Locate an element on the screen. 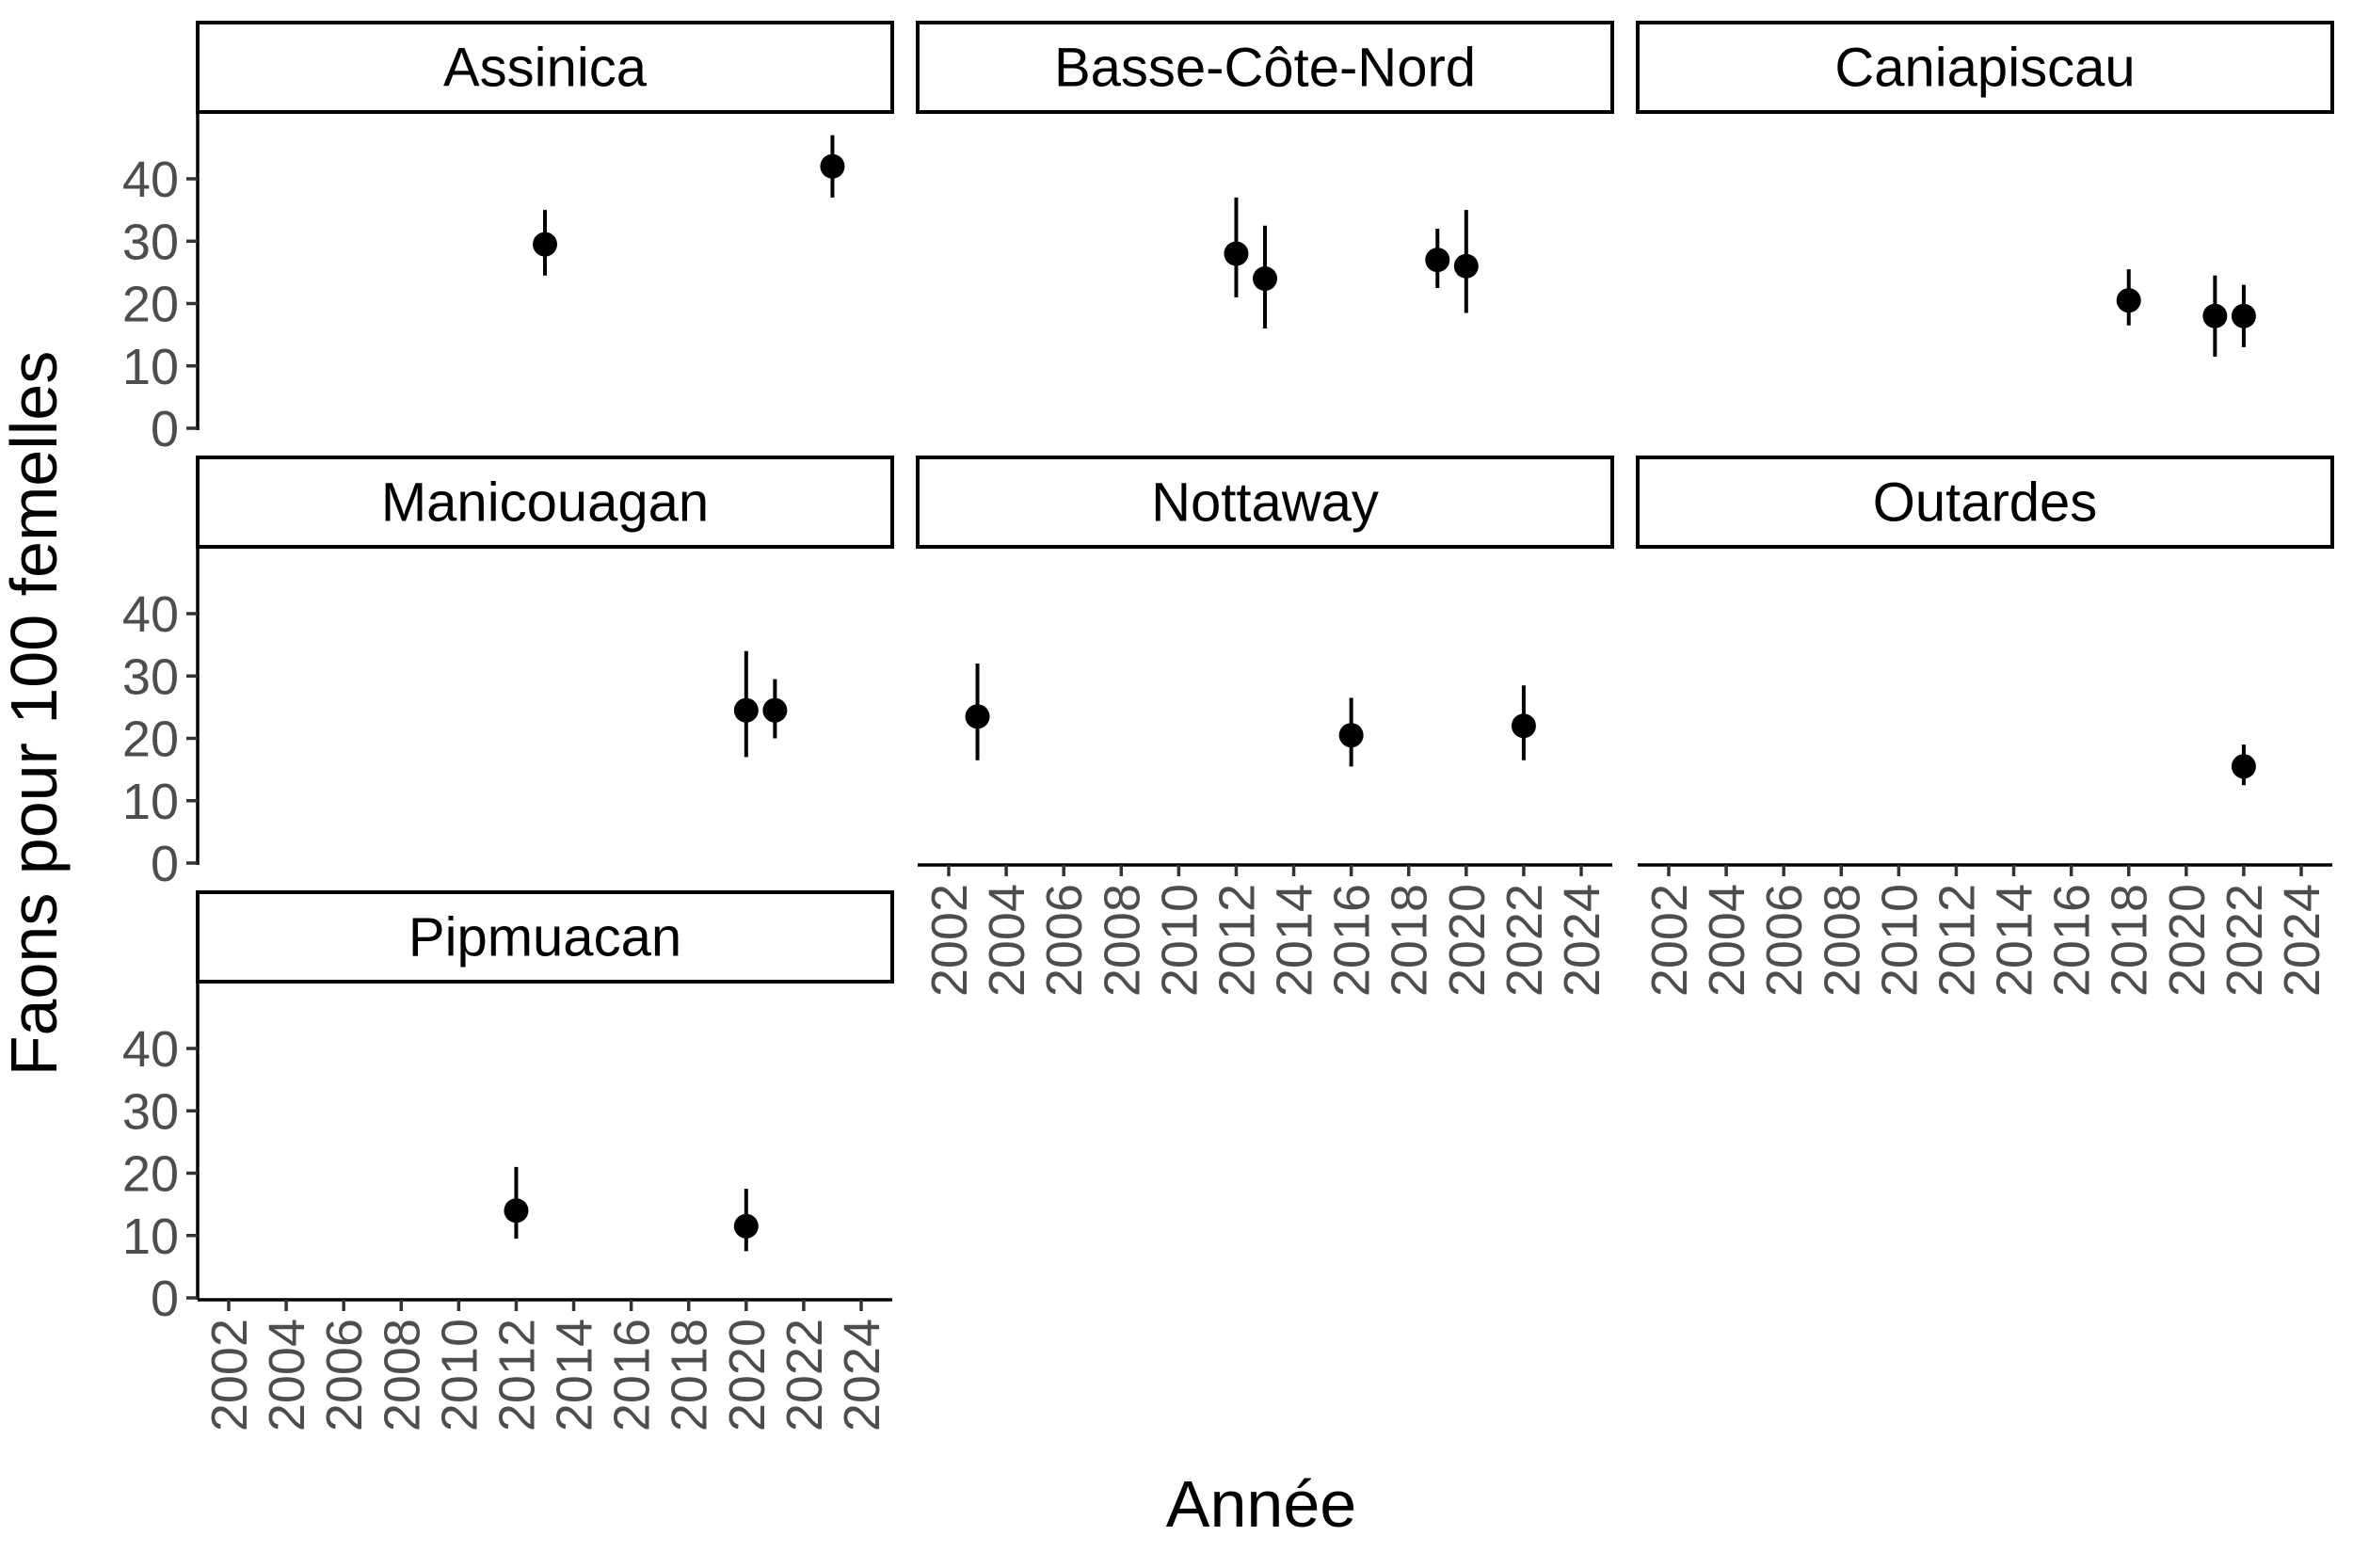 This screenshot has height=1568, width=2353. facet-panel-3: Caniapiscau is located at coordinates (1985, 189).